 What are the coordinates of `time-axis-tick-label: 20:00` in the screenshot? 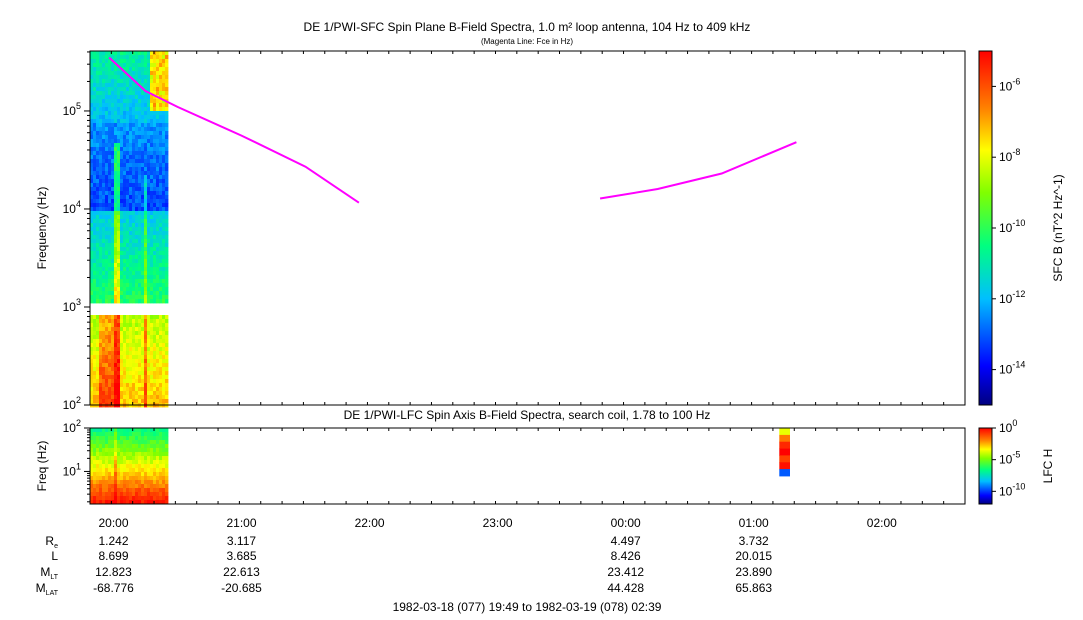 It's located at (113, 523).